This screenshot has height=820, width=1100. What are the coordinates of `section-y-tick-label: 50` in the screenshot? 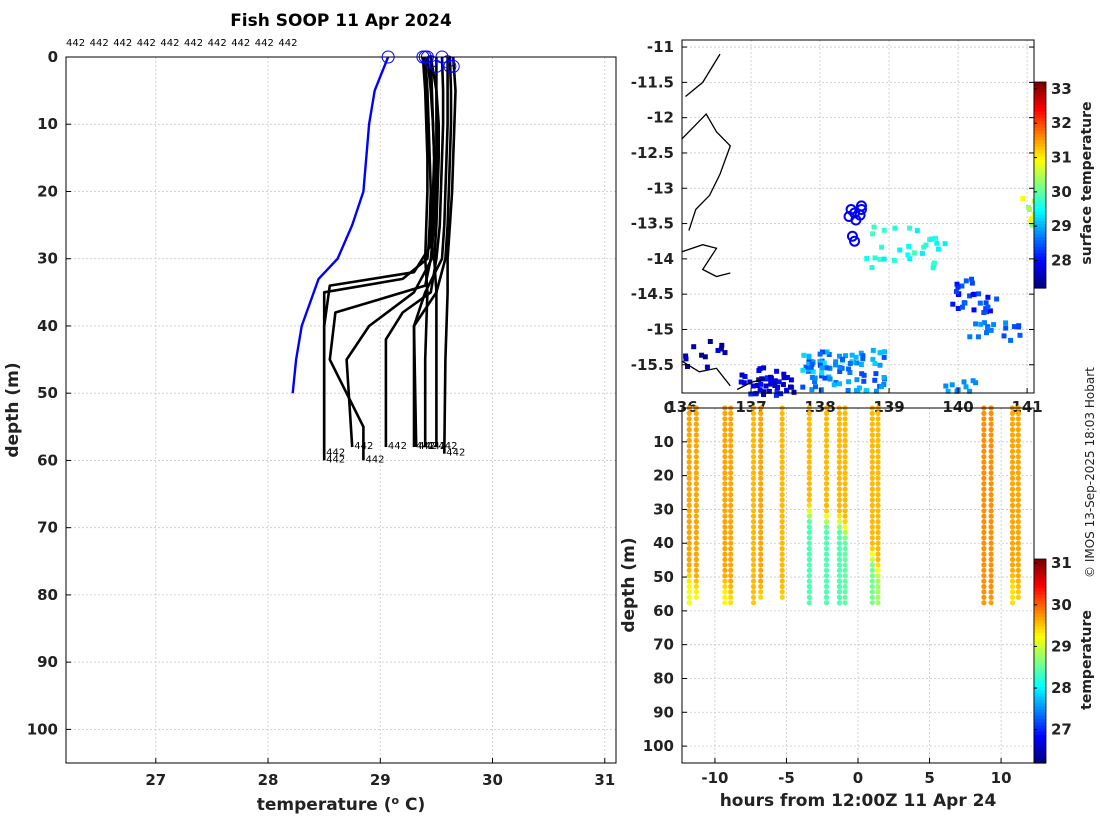 It's located at (663, 577).